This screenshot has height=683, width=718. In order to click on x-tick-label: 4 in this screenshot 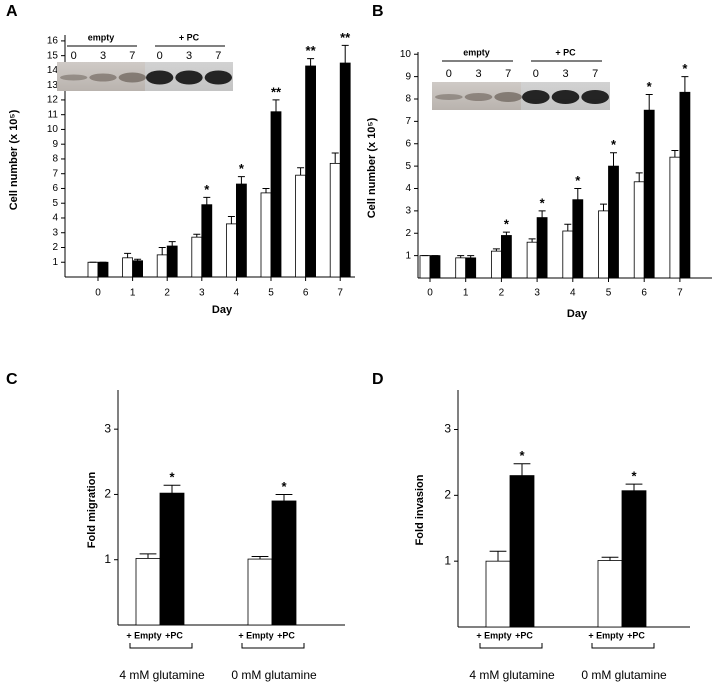, I will do `click(573, 293)`.